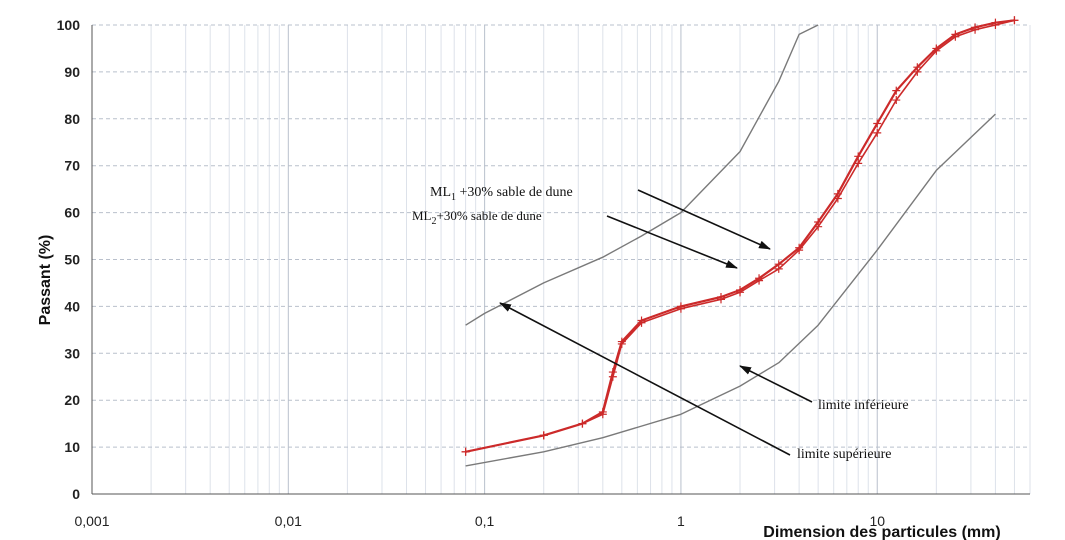  I want to click on x-tick-label: 1, so click(681, 521).